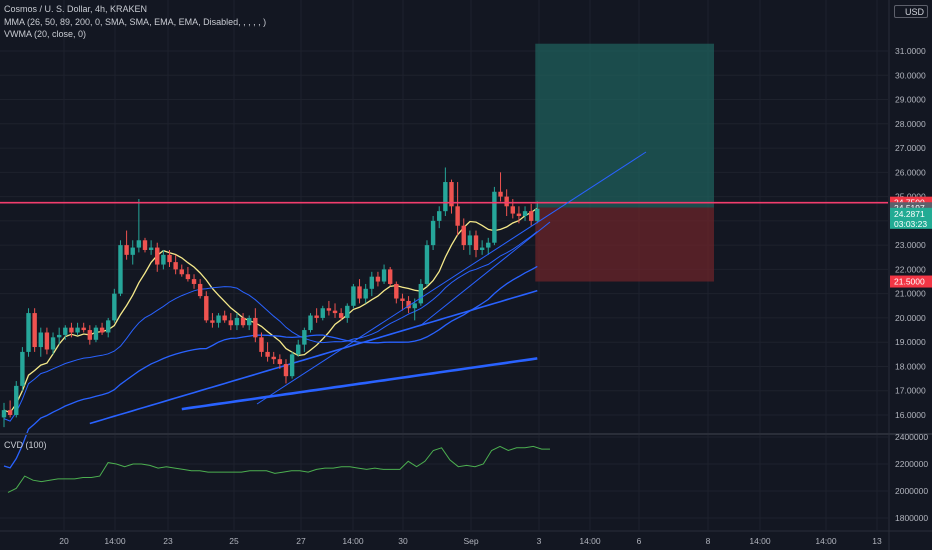 Image resolution: width=932 pixels, height=550 pixels. Describe the element at coordinates (76, 9) in the screenshot. I see `symbol-legend: Cosmos / U. S. Dollar, 4h, KRAKEN` at that location.